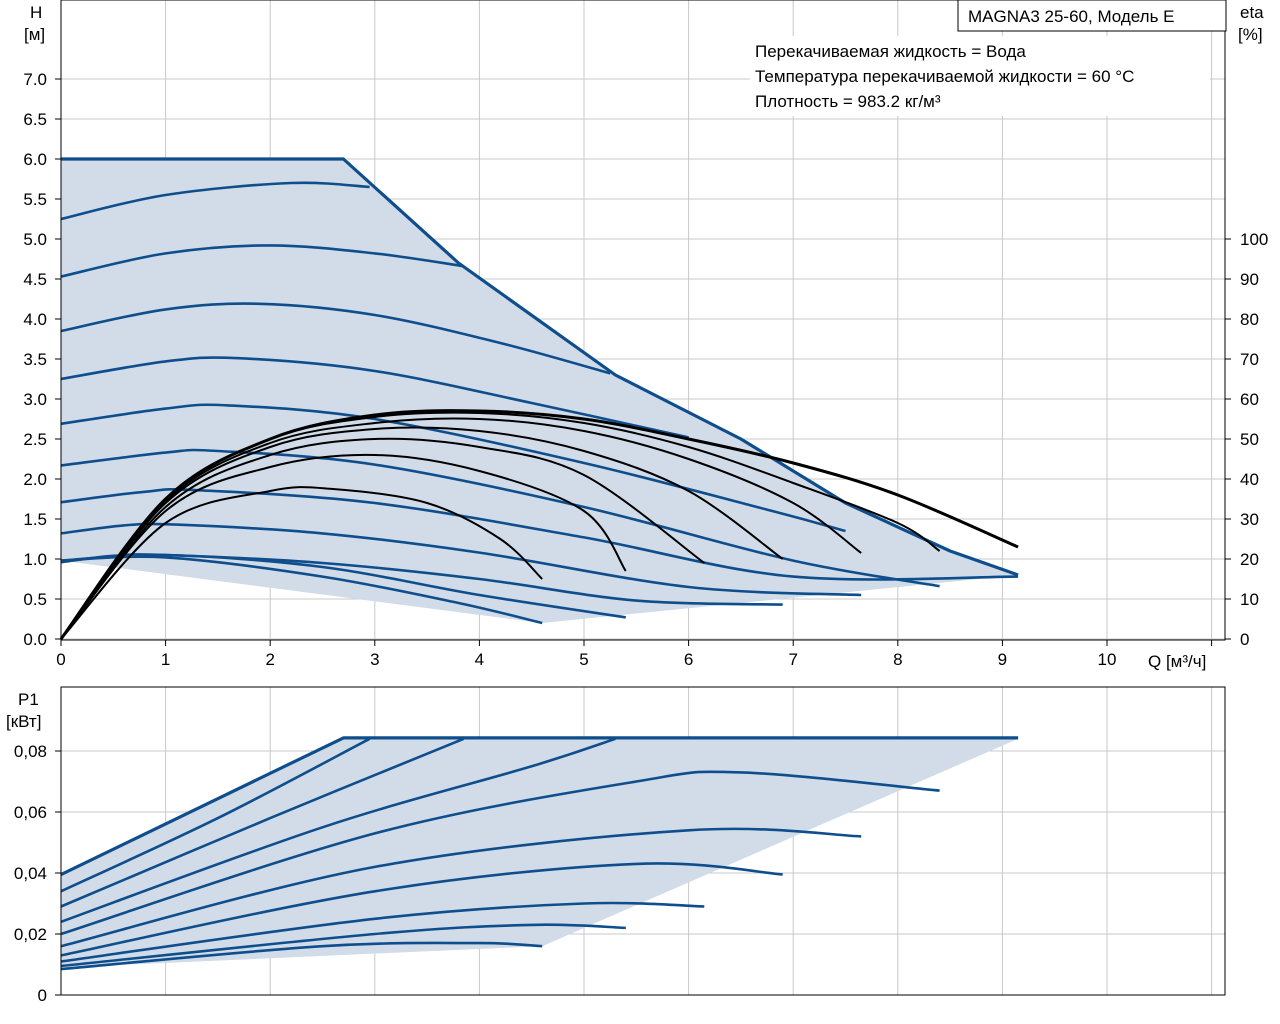 The height and width of the screenshot is (1024, 1280). Describe the element at coordinates (165, 659) in the screenshot. I see `x-tick-label: 1` at that location.